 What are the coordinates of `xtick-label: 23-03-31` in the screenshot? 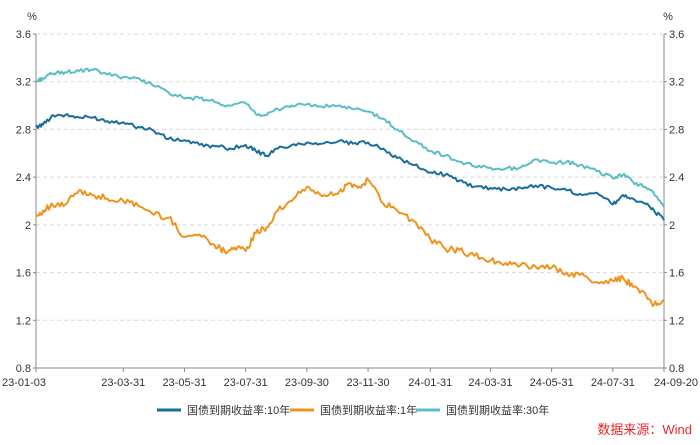 It's located at (123, 383).